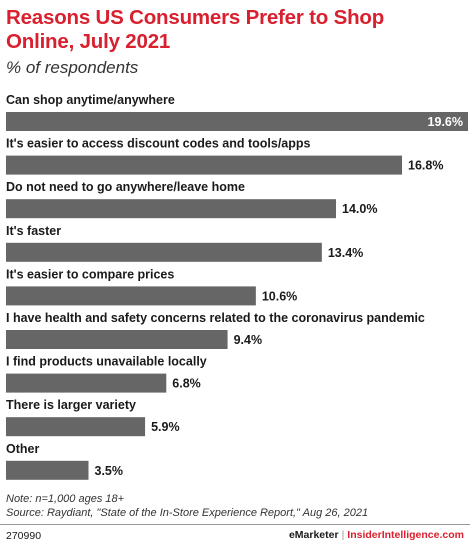  What do you see at coordinates (235, 524) in the screenshot?
I see `footer-divider` at bounding box center [235, 524].